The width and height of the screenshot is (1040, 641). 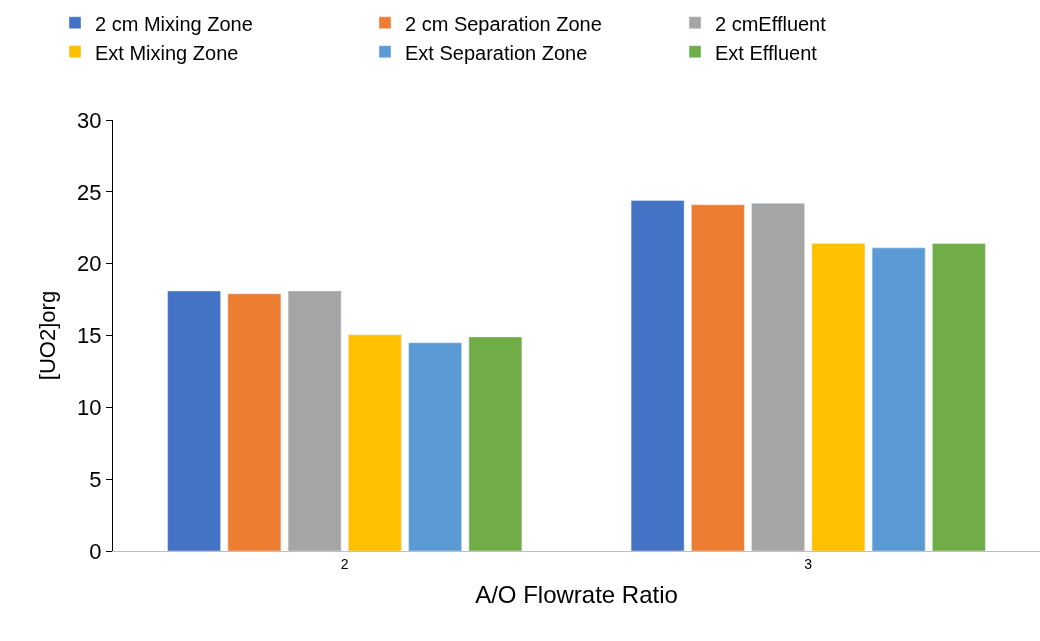 What do you see at coordinates (95, 551) in the screenshot?
I see `y-tick-label: 0` at bounding box center [95, 551].